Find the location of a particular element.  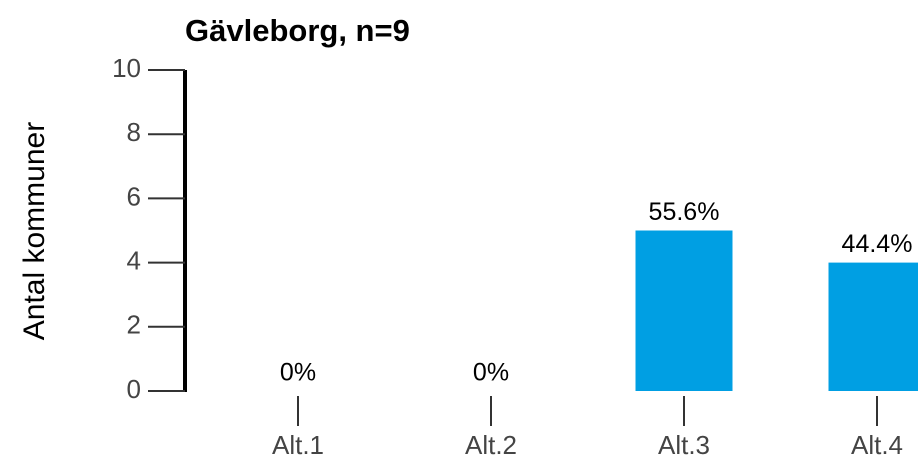

value-label: 55.6% is located at coordinates (684, 212).